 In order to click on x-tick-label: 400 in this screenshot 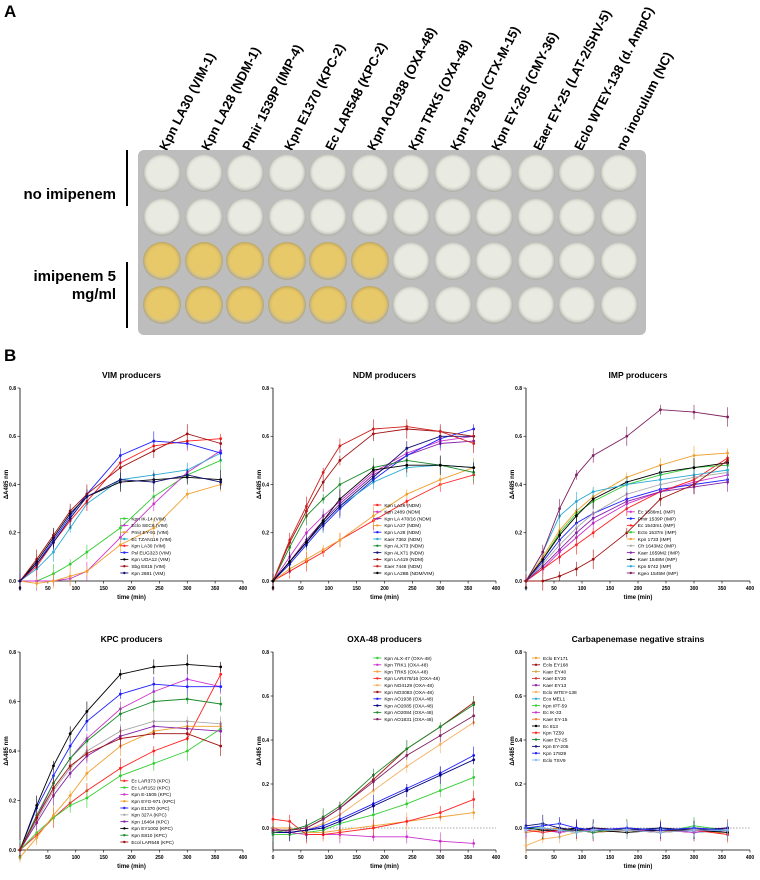, I will do `click(496, 589)`.